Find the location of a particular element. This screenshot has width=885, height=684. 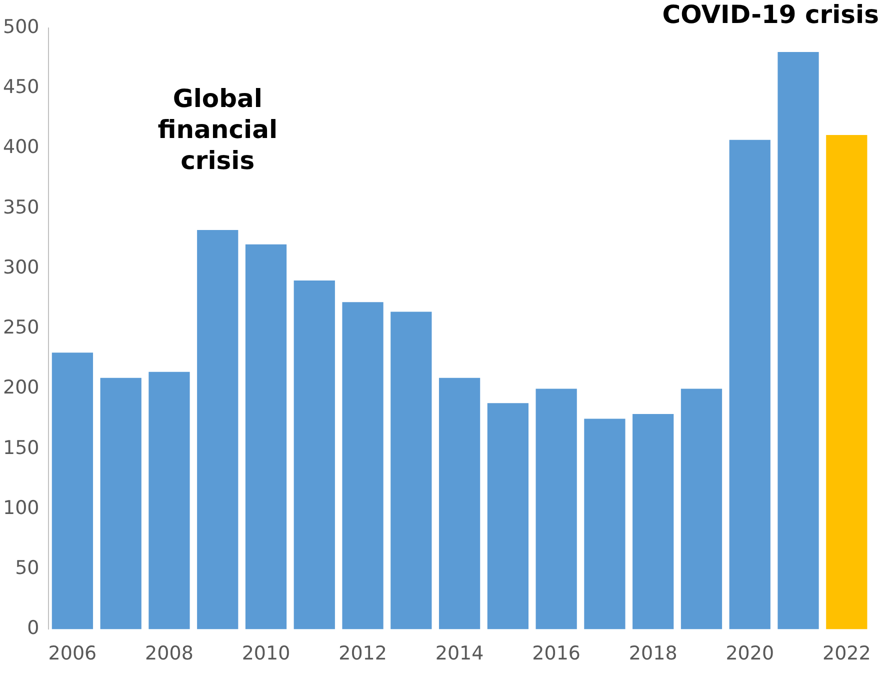

x-tick-label: 2016 is located at coordinates (556, 653).